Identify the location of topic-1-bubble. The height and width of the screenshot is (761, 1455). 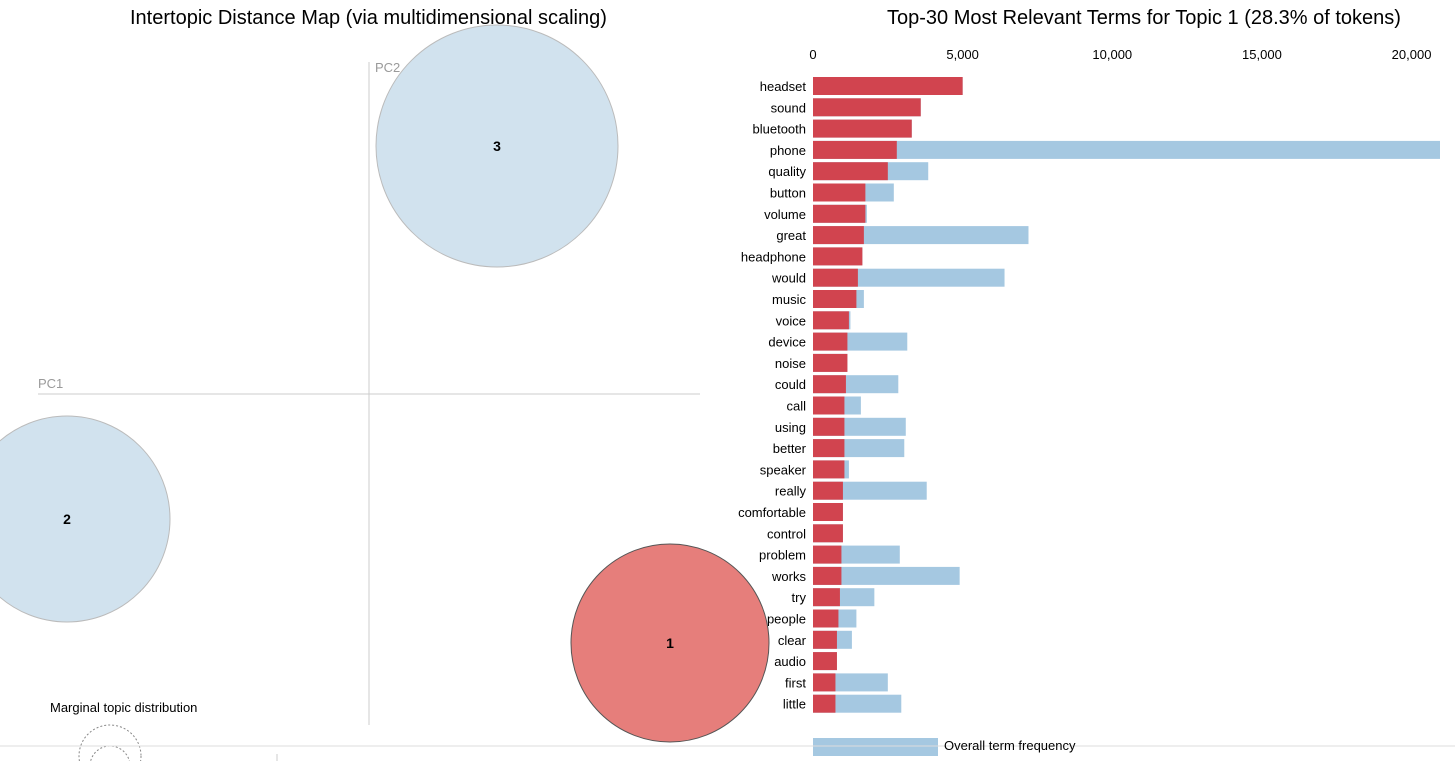
(670, 643).